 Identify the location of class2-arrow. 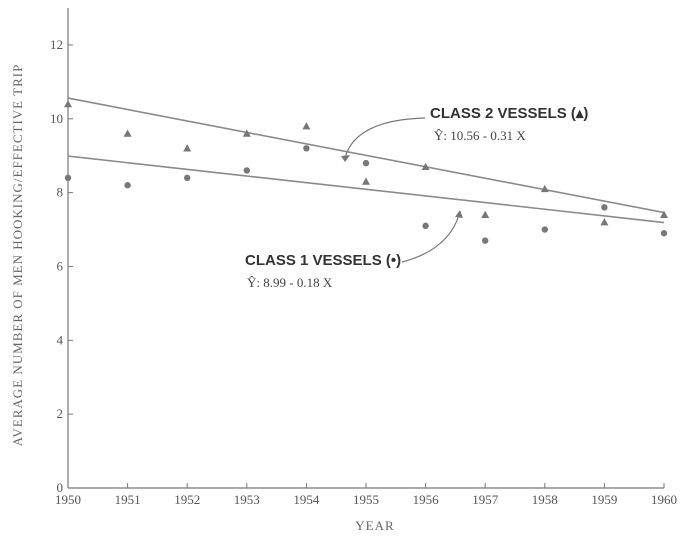
(385, 138).